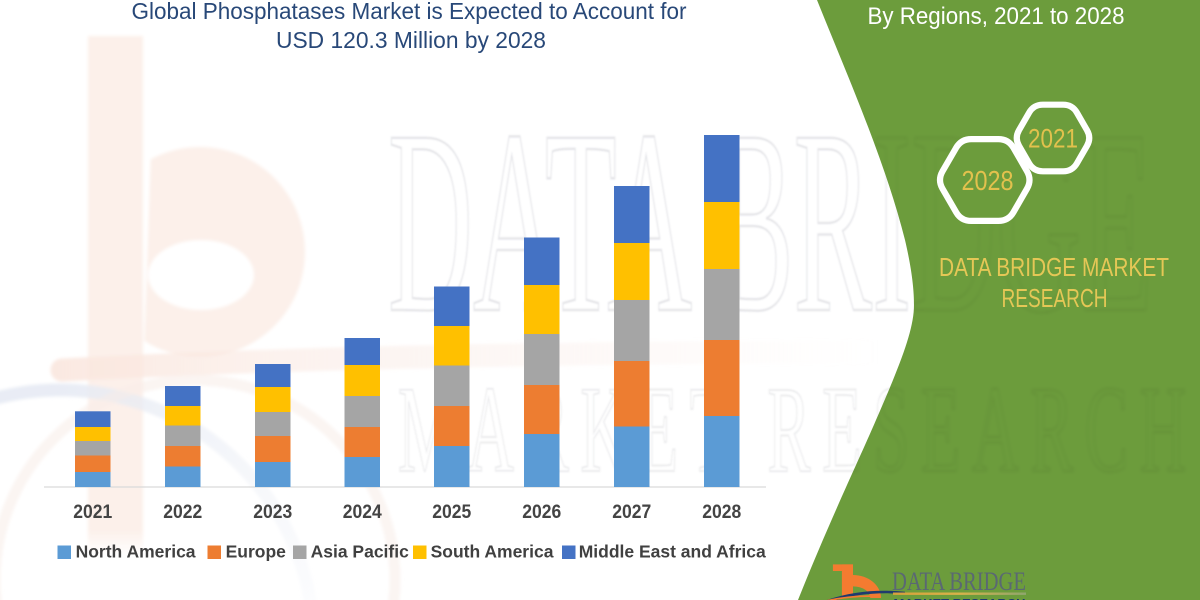 The image size is (1200, 600). What do you see at coordinates (1055, 298) in the screenshot?
I see `svg-text: RESEARCH` at bounding box center [1055, 298].